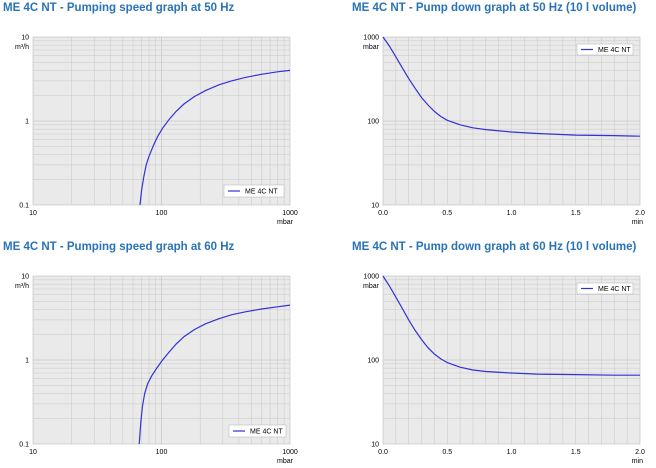  Describe the element at coordinates (119, 8) in the screenshot. I see `chart-title-speed-50hz: ME 4C NT - Pumping speed graph at 50 Hz` at that location.